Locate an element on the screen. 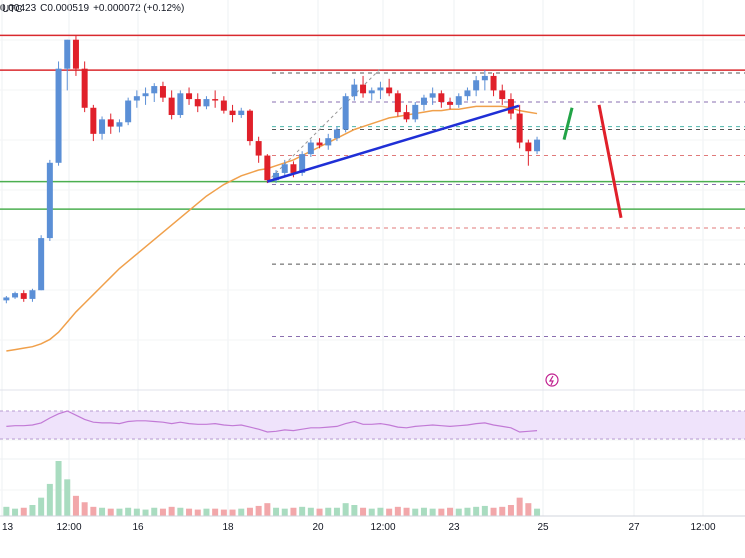 This screenshot has height=558, width=745. utc-label: UTC is located at coordinates (12, 9).